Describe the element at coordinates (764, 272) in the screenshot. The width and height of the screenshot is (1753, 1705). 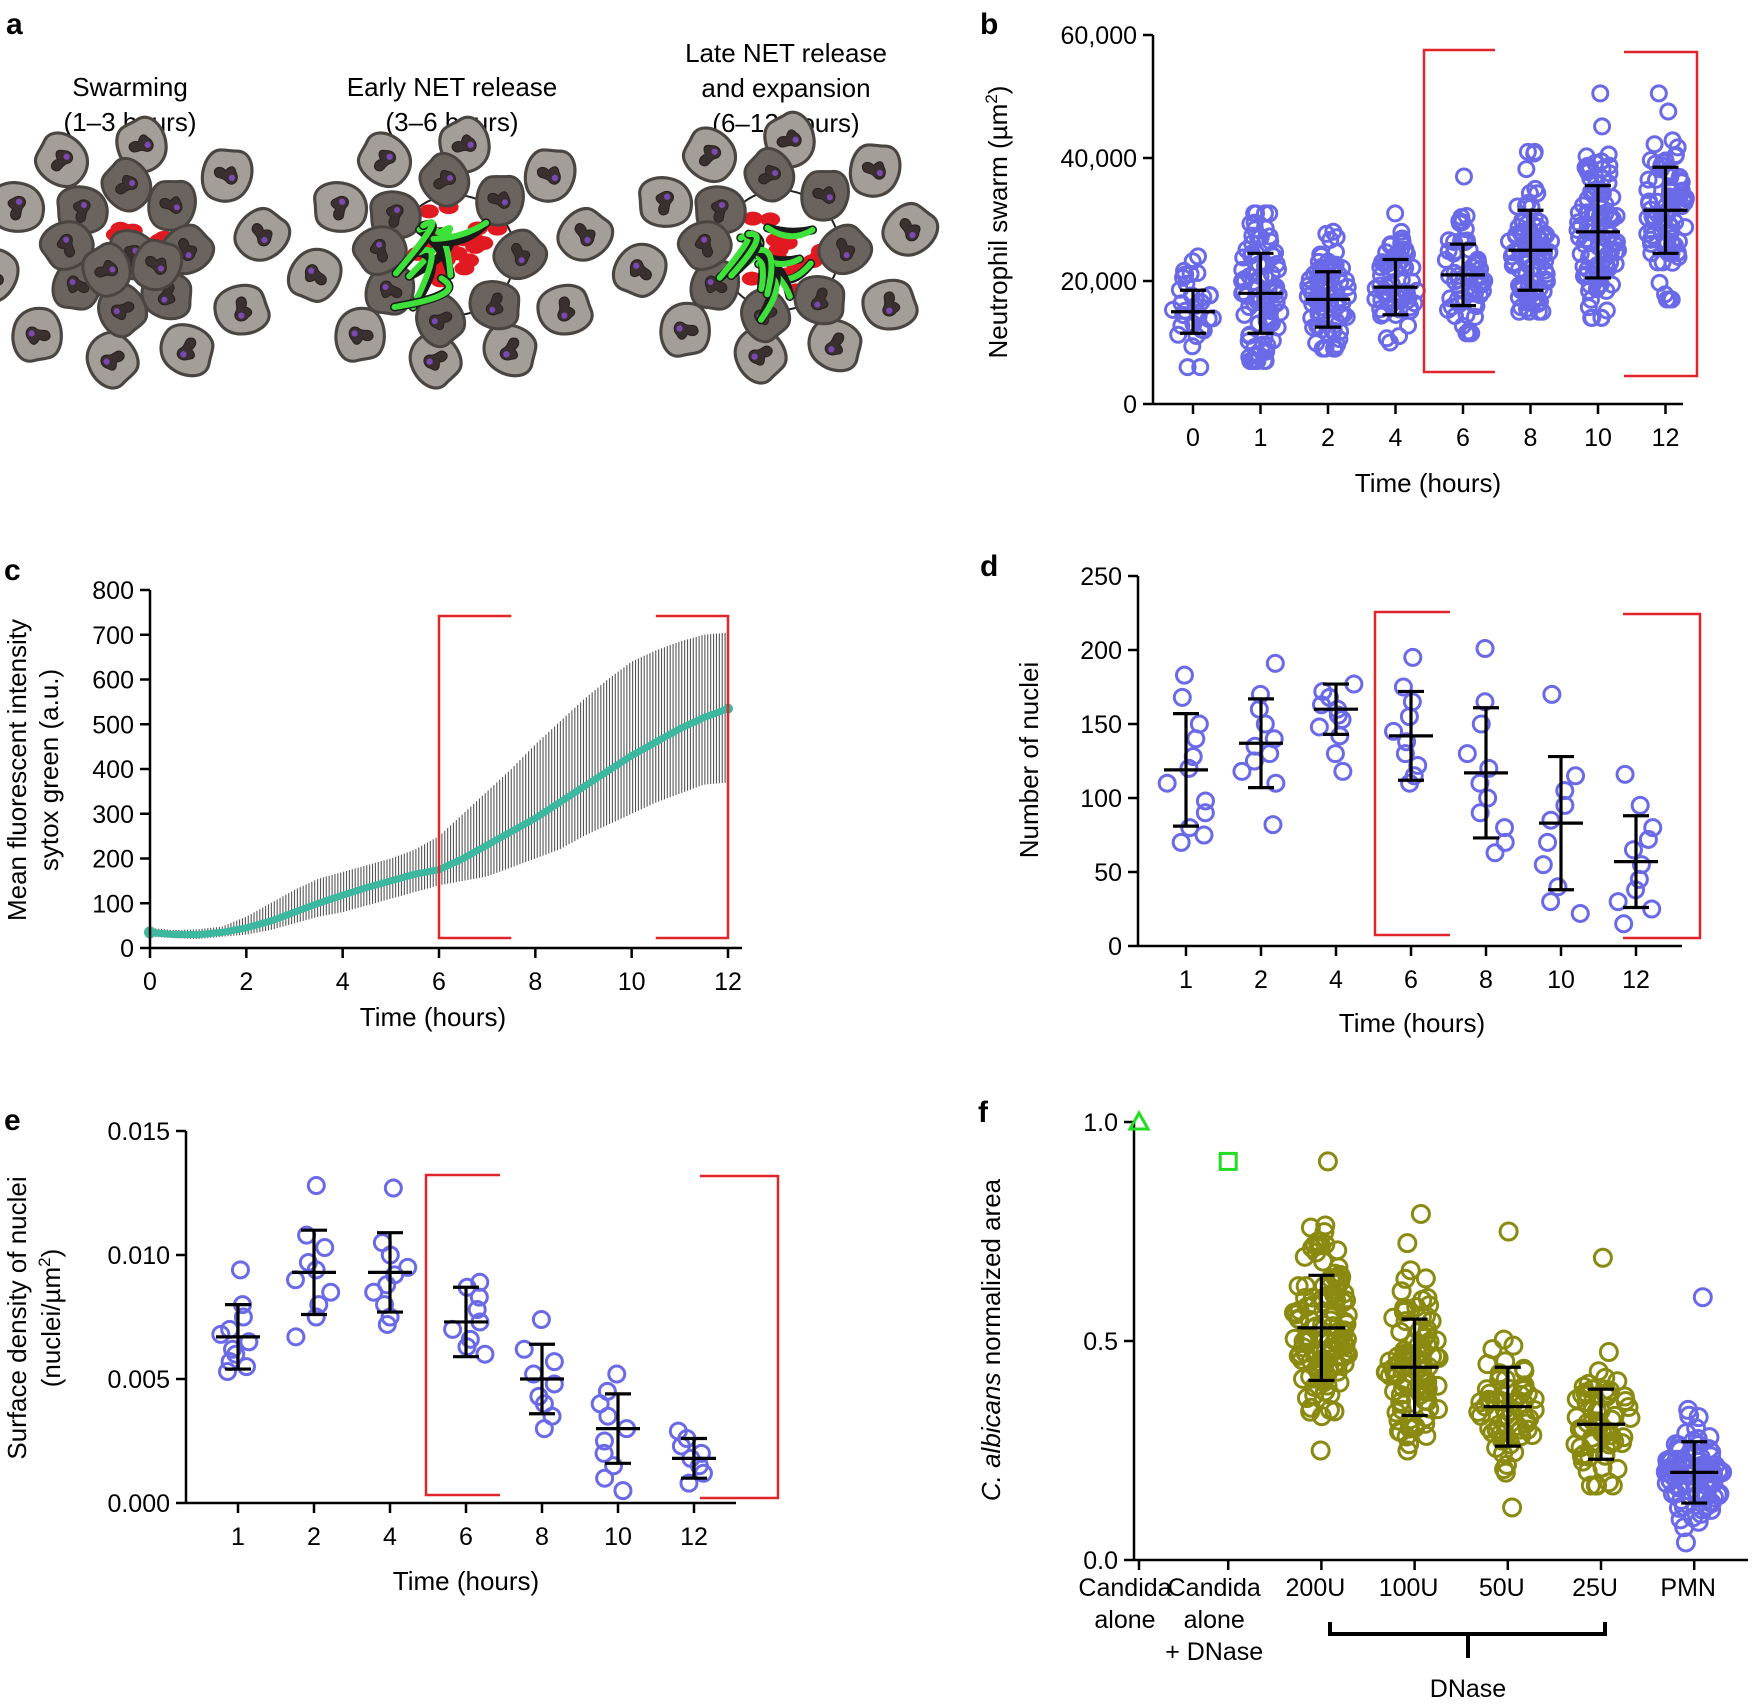
I see `net-fiber` at that location.